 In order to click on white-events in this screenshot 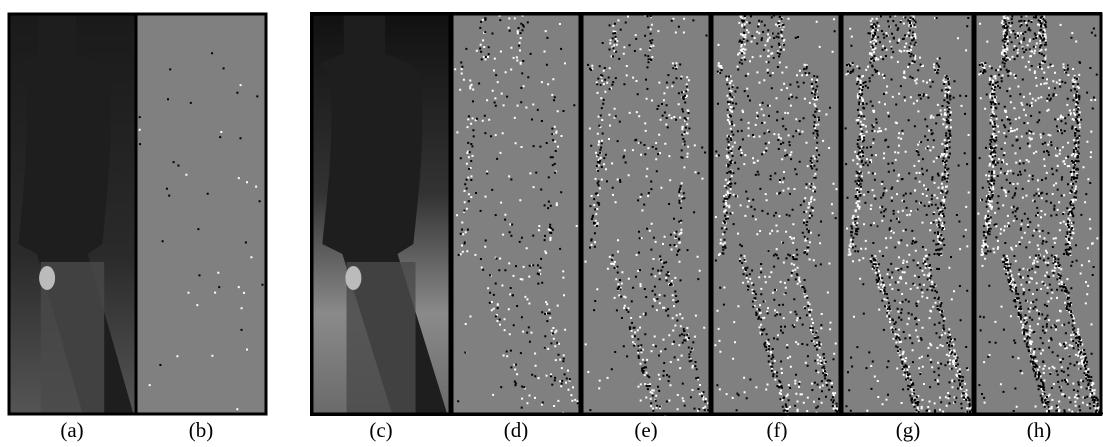, I will do `click(909, 215)`.